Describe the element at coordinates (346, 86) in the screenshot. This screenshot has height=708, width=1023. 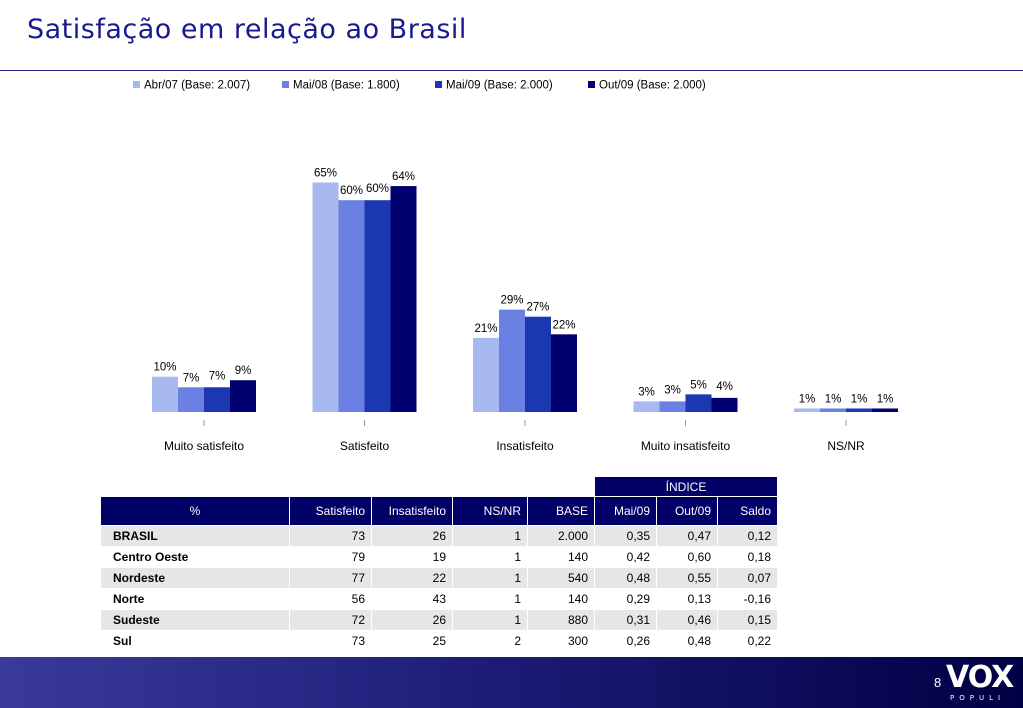
I see `legend-label-1: Mai/08 (Base: 1.800)` at that location.